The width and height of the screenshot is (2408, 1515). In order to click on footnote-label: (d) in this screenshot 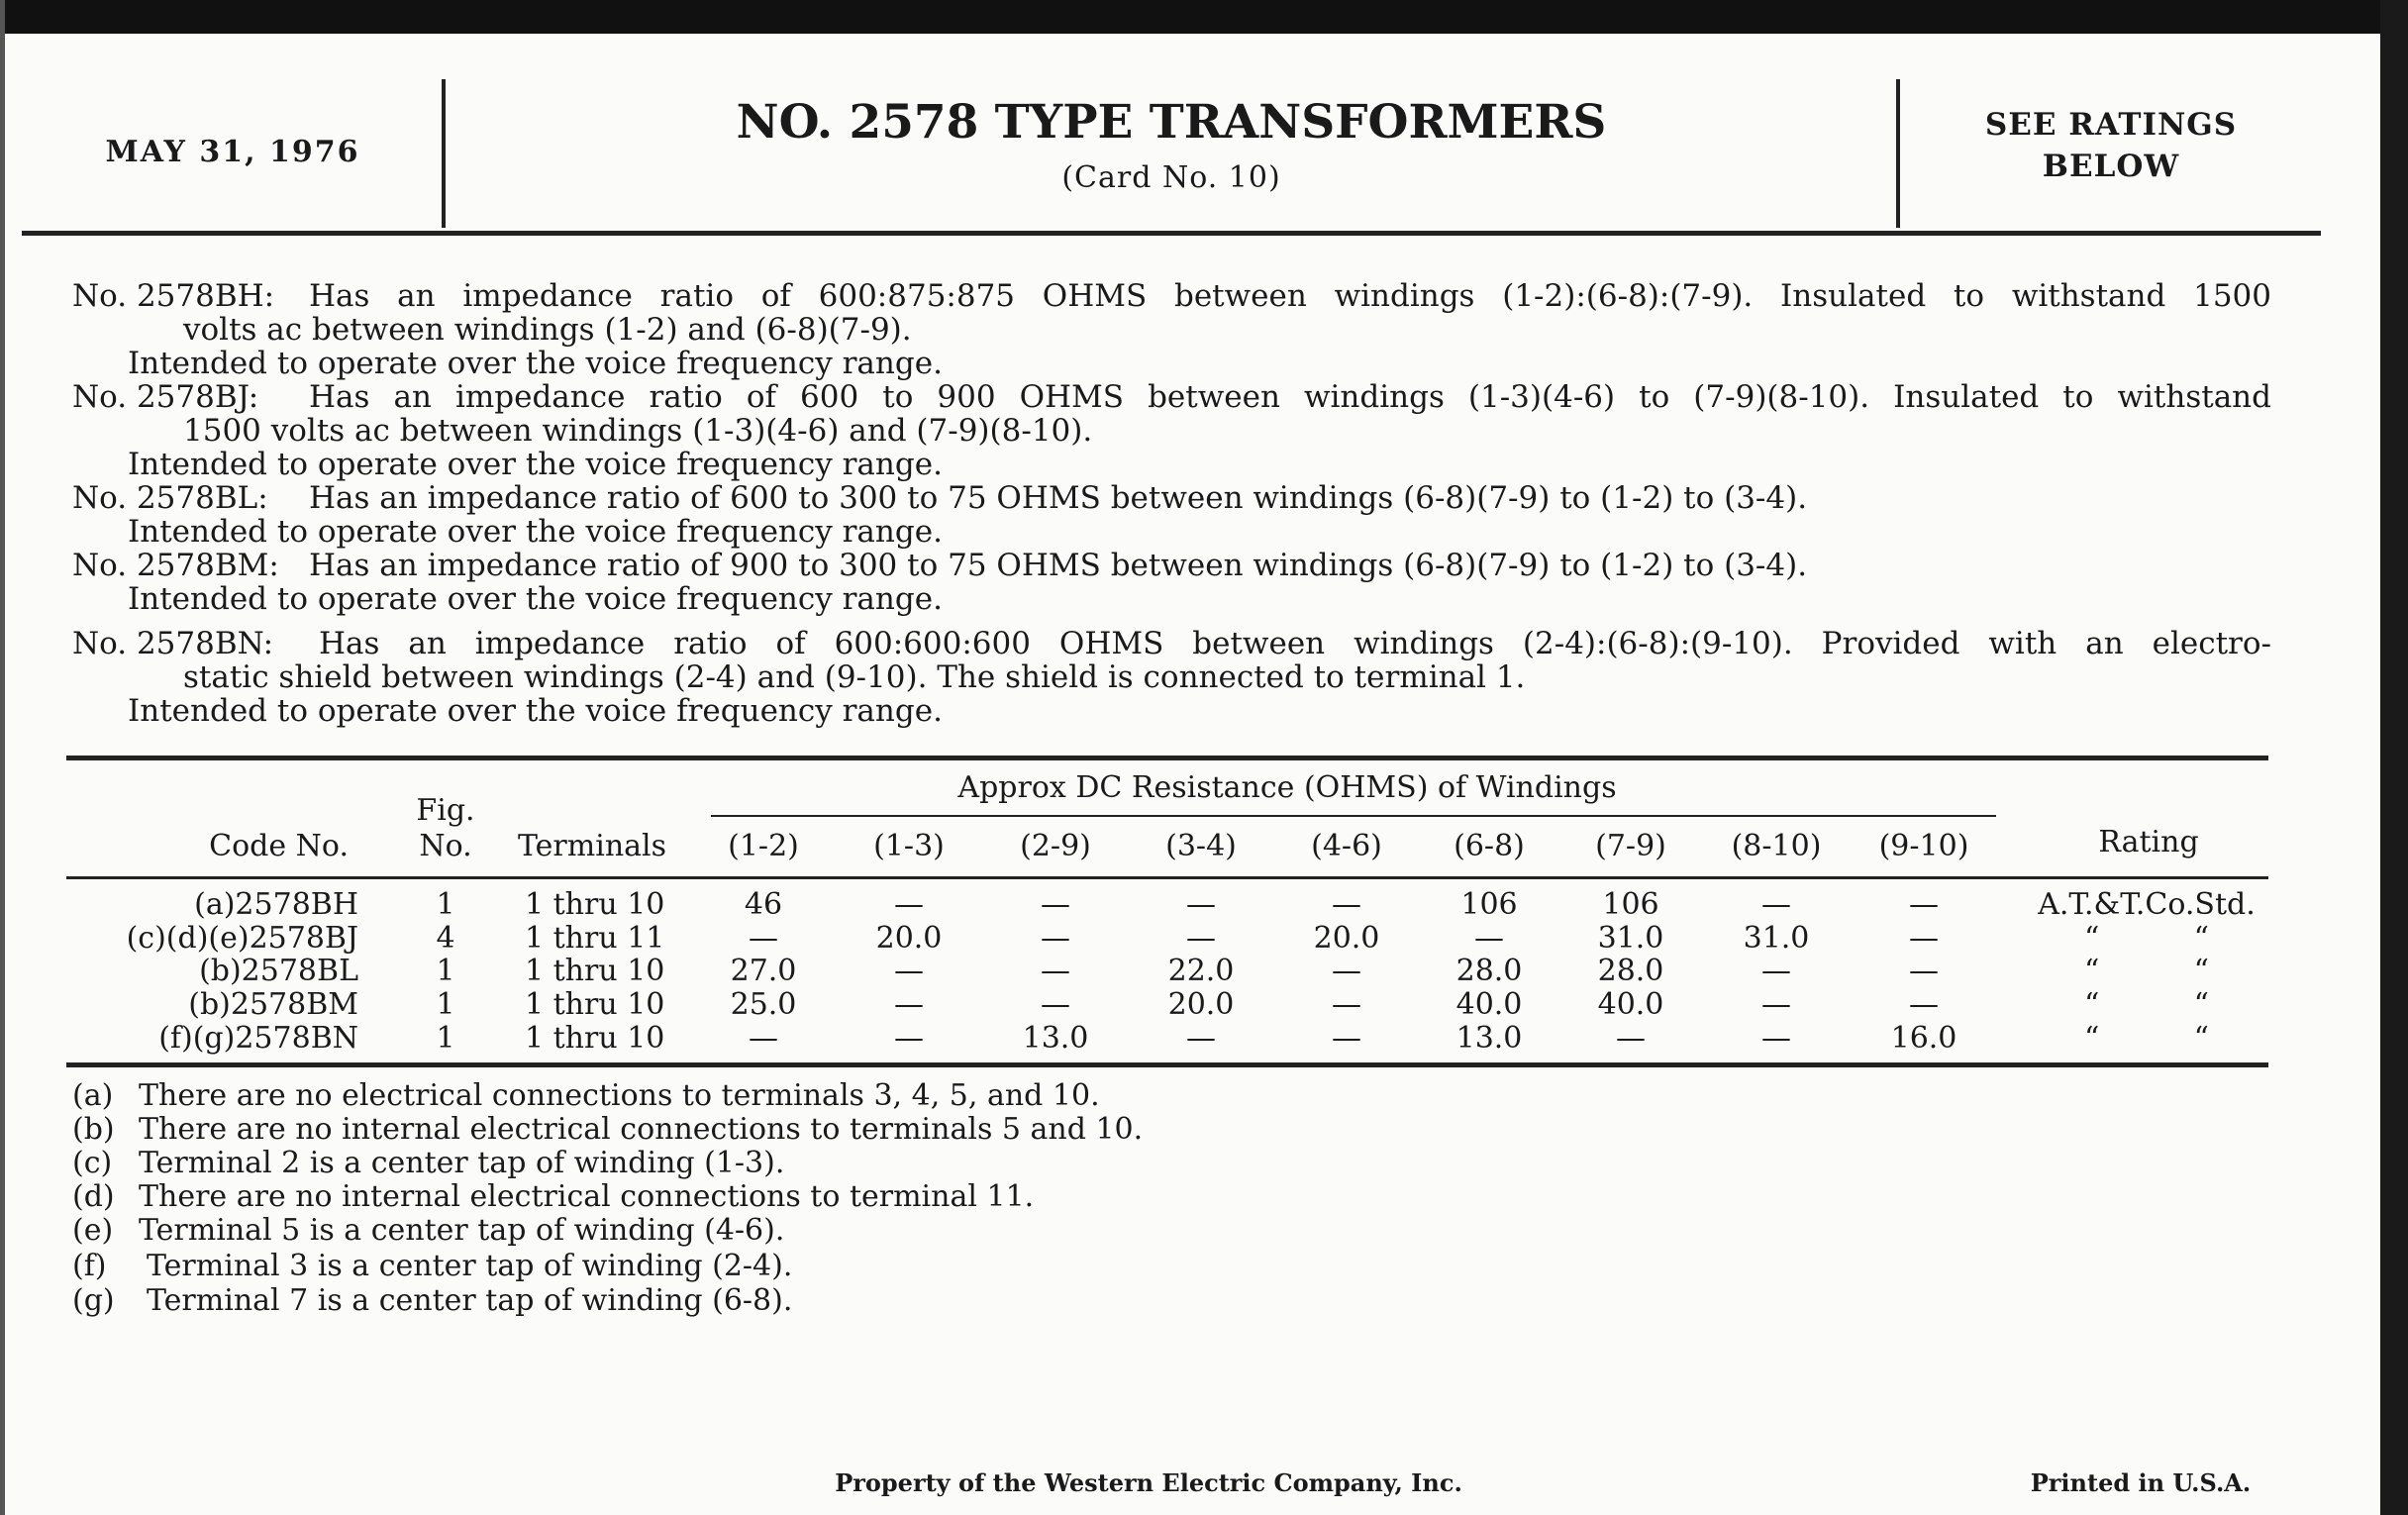, I will do `click(93, 1196)`.